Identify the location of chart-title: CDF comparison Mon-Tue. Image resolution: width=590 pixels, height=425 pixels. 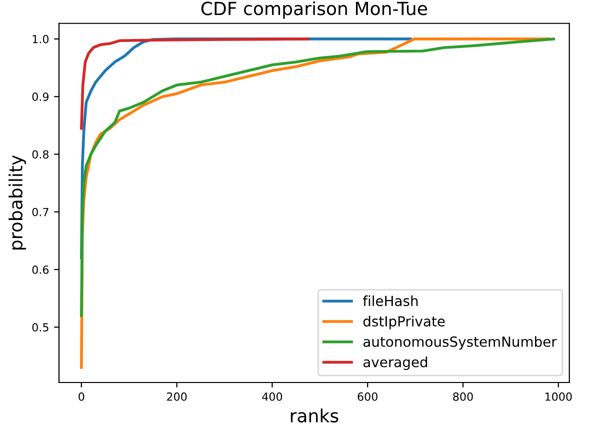
(314, 10).